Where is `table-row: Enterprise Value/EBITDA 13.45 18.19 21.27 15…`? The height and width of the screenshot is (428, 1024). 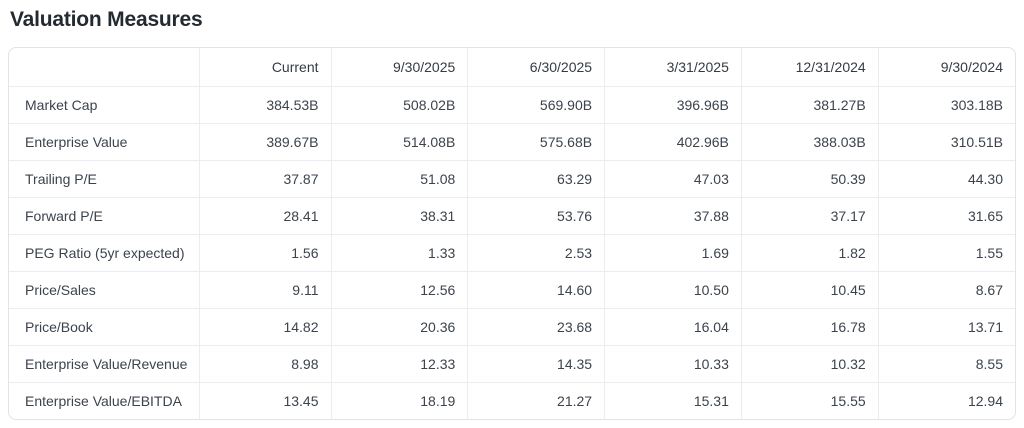 table-row: Enterprise Value/EBITDA 13.45 18.19 21.27 15… is located at coordinates (512, 400).